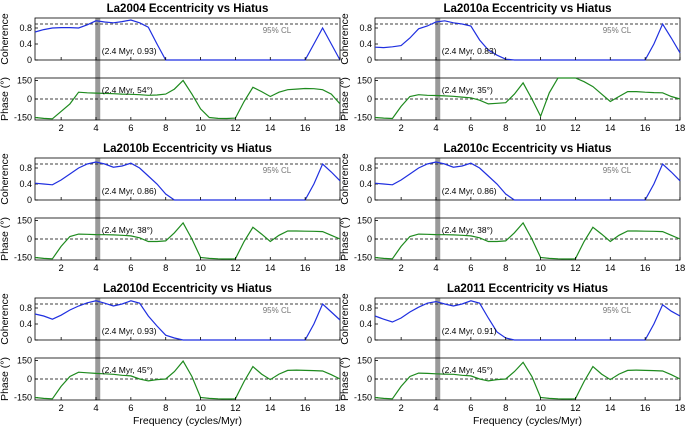 The height and width of the screenshot is (430, 685). Describe the element at coordinates (187, 149) in the screenshot. I see `panel-title: La2010b Eccentricity vs Hiatus` at that location.